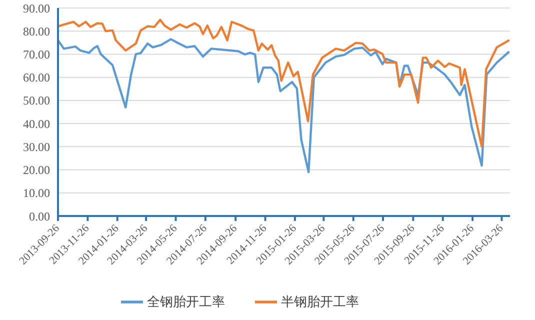 Image resolution: width=535 pixels, height=320 pixels. What do you see at coordinates (36, 101) in the screenshot?
I see `y-tick-label: 50.00` at bounding box center [36, 101].